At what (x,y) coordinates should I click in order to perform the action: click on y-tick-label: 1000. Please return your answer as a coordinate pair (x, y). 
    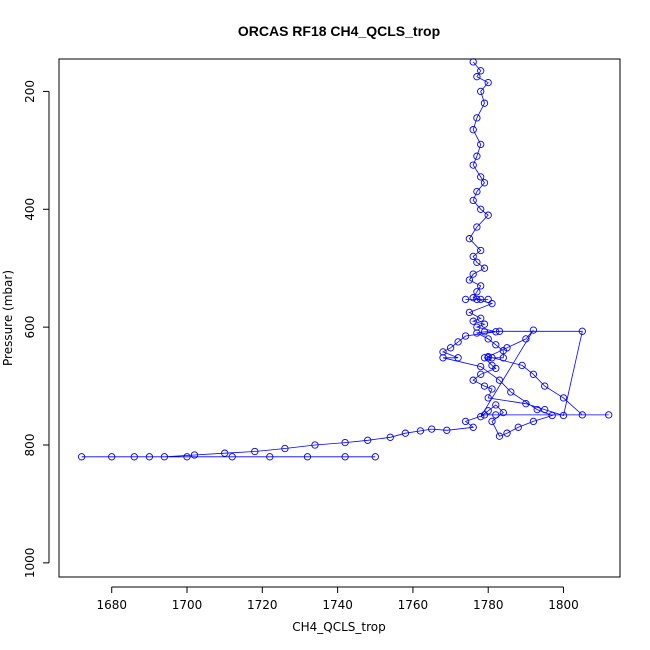
    Looking at the image, I should click on (30, 563).